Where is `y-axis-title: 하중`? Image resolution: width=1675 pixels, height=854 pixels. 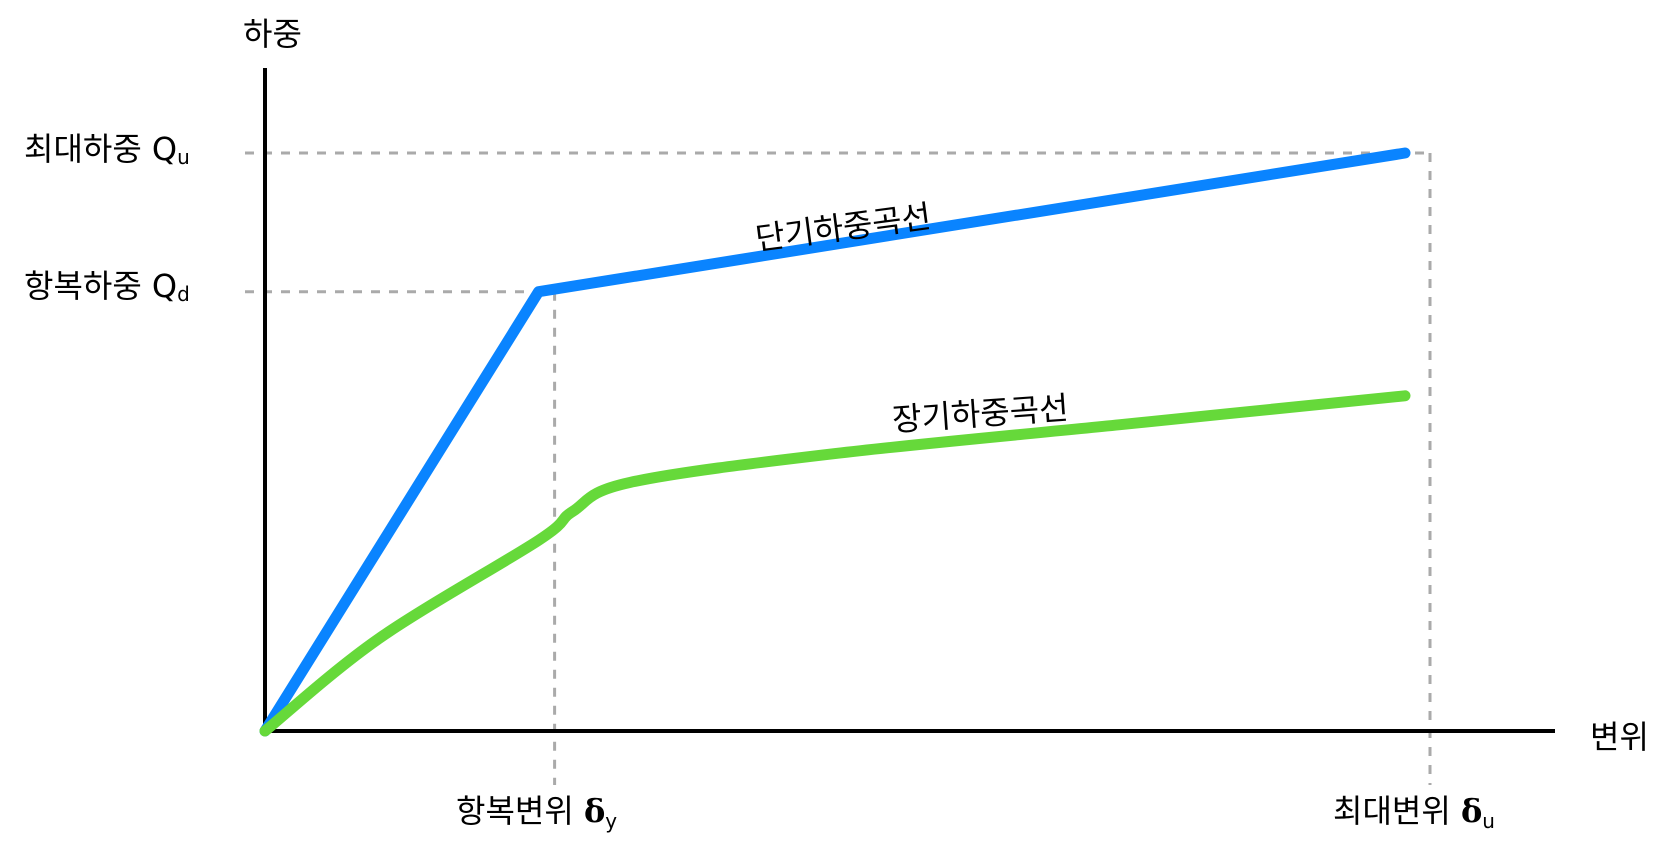 y-axis-title: 하중 is located at coordinates (272, 34).